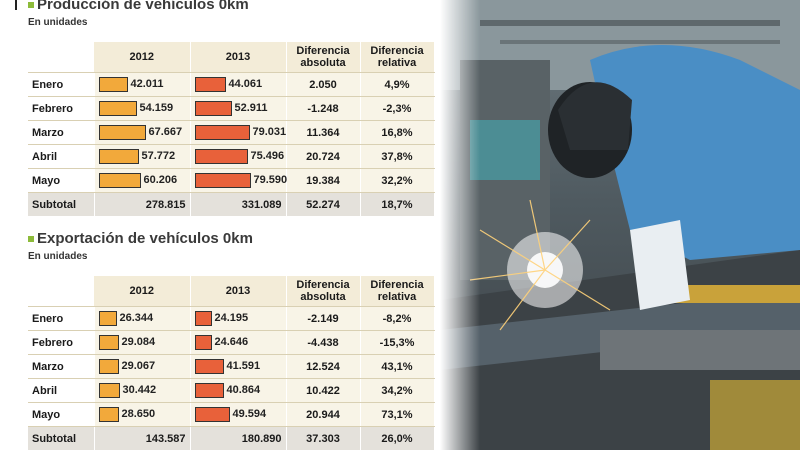 The width and height of the screenshot is (800, 450). Describe the element at coordinates (397, 414) in the screenshot. I see `relative-diff: 73,1%` at that location.